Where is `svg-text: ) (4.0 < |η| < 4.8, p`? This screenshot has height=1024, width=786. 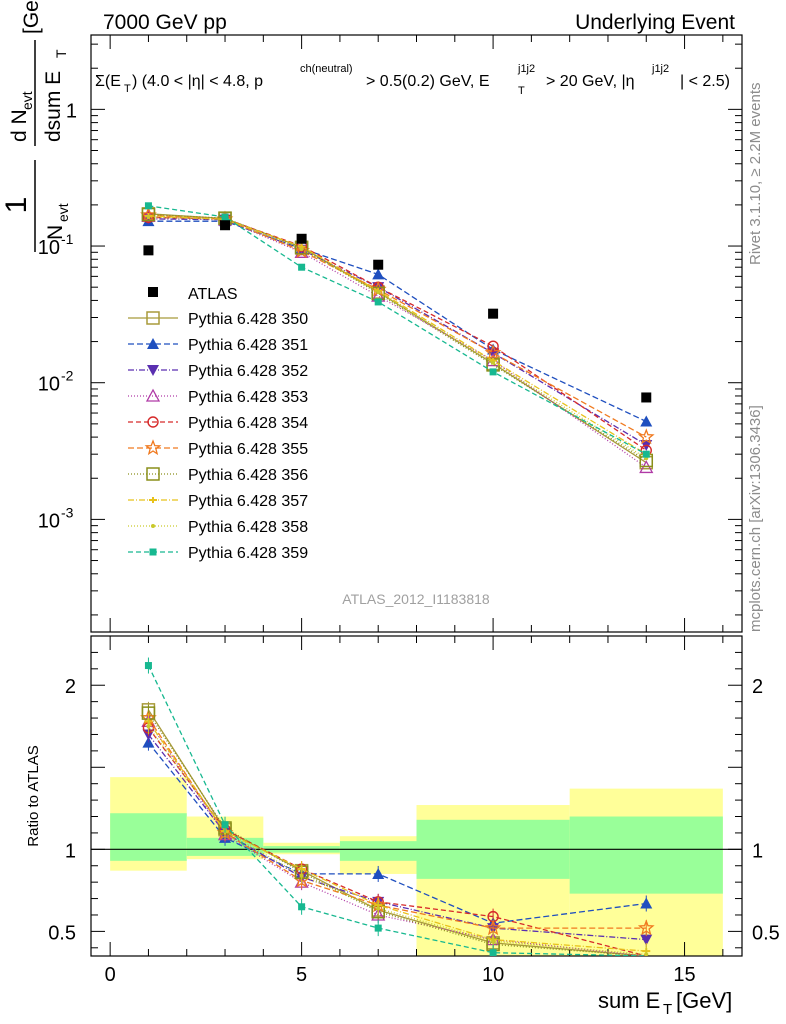 svg-text: ) (4.0 < |η| < 4.8, p is located at coordinates (197, 81).